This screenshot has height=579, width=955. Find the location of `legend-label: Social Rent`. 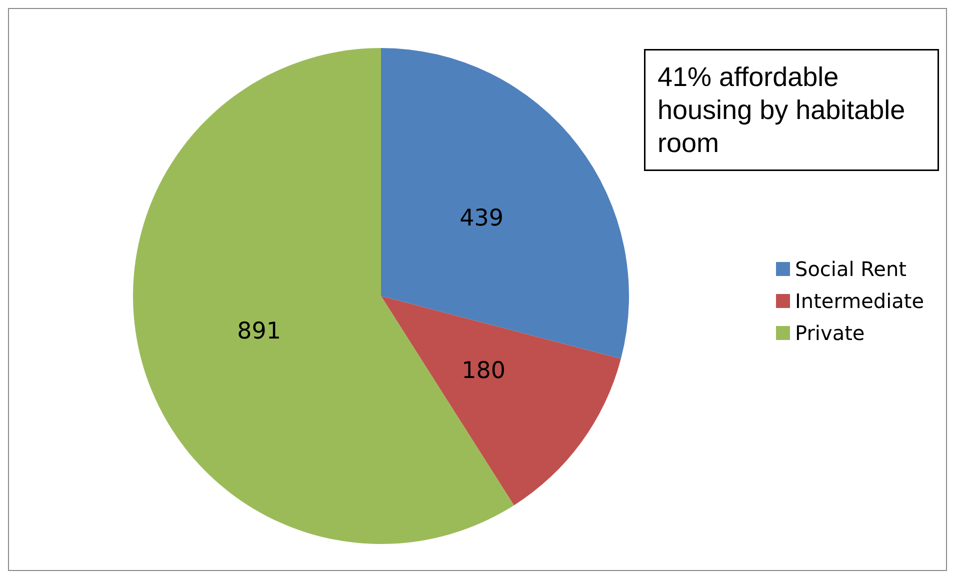

legend-label: Social Rent is located at coordinates (851, 269).